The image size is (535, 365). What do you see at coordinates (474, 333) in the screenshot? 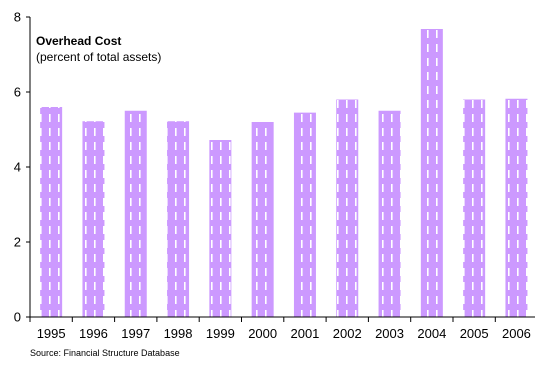
I see `x-tick-label-2005: 2005` at bounding box center [474, 333].